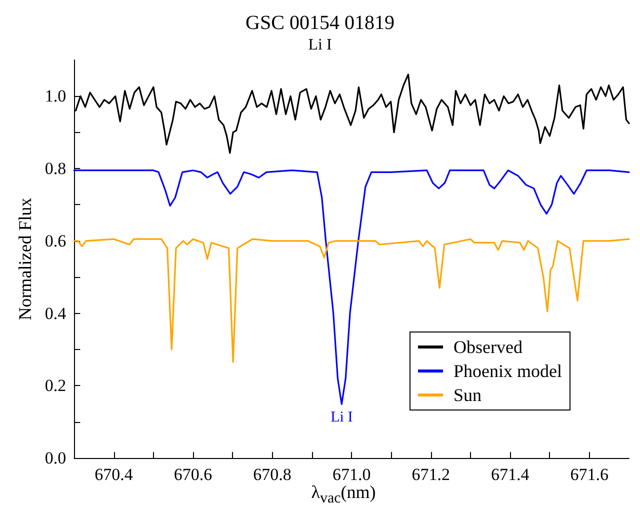 The image size is (640, 513). What do you see at coordinates (508, 371) in the screenshot?
I see `legend-label: Phoenix model` at bounding box center [508, 371].